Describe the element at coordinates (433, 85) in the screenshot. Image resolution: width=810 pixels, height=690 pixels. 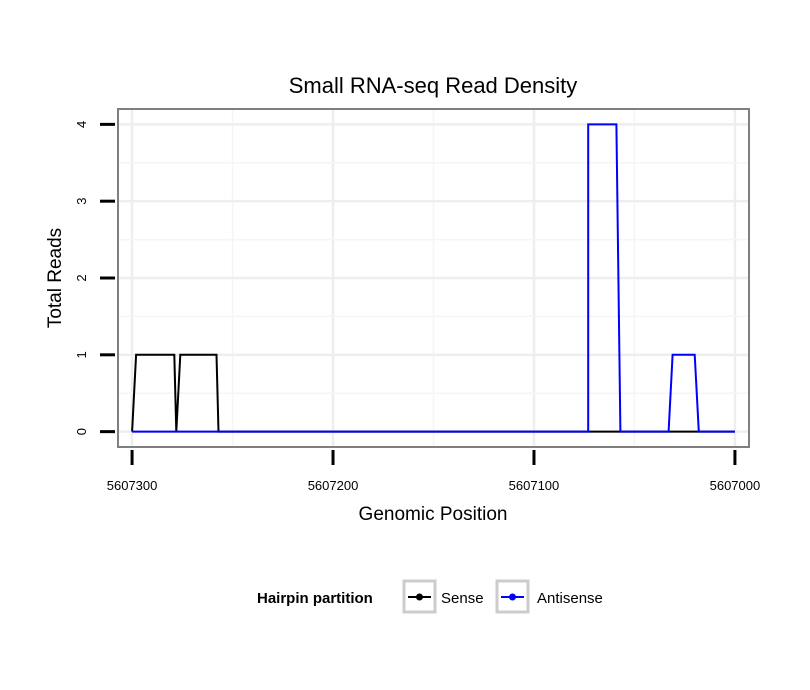
I see `chart-title: Small RNA-seq Read Density` at that location.